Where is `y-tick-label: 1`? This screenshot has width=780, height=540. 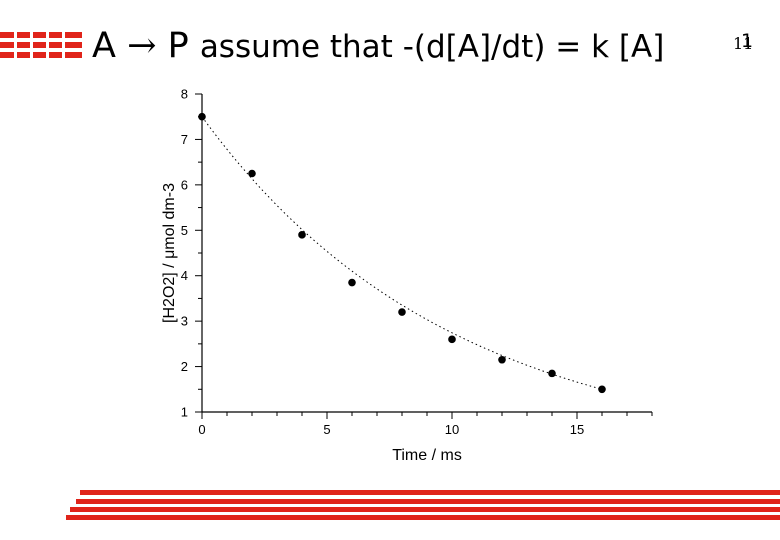 y-tick-label: 1 is located at coordinates (184, 412).